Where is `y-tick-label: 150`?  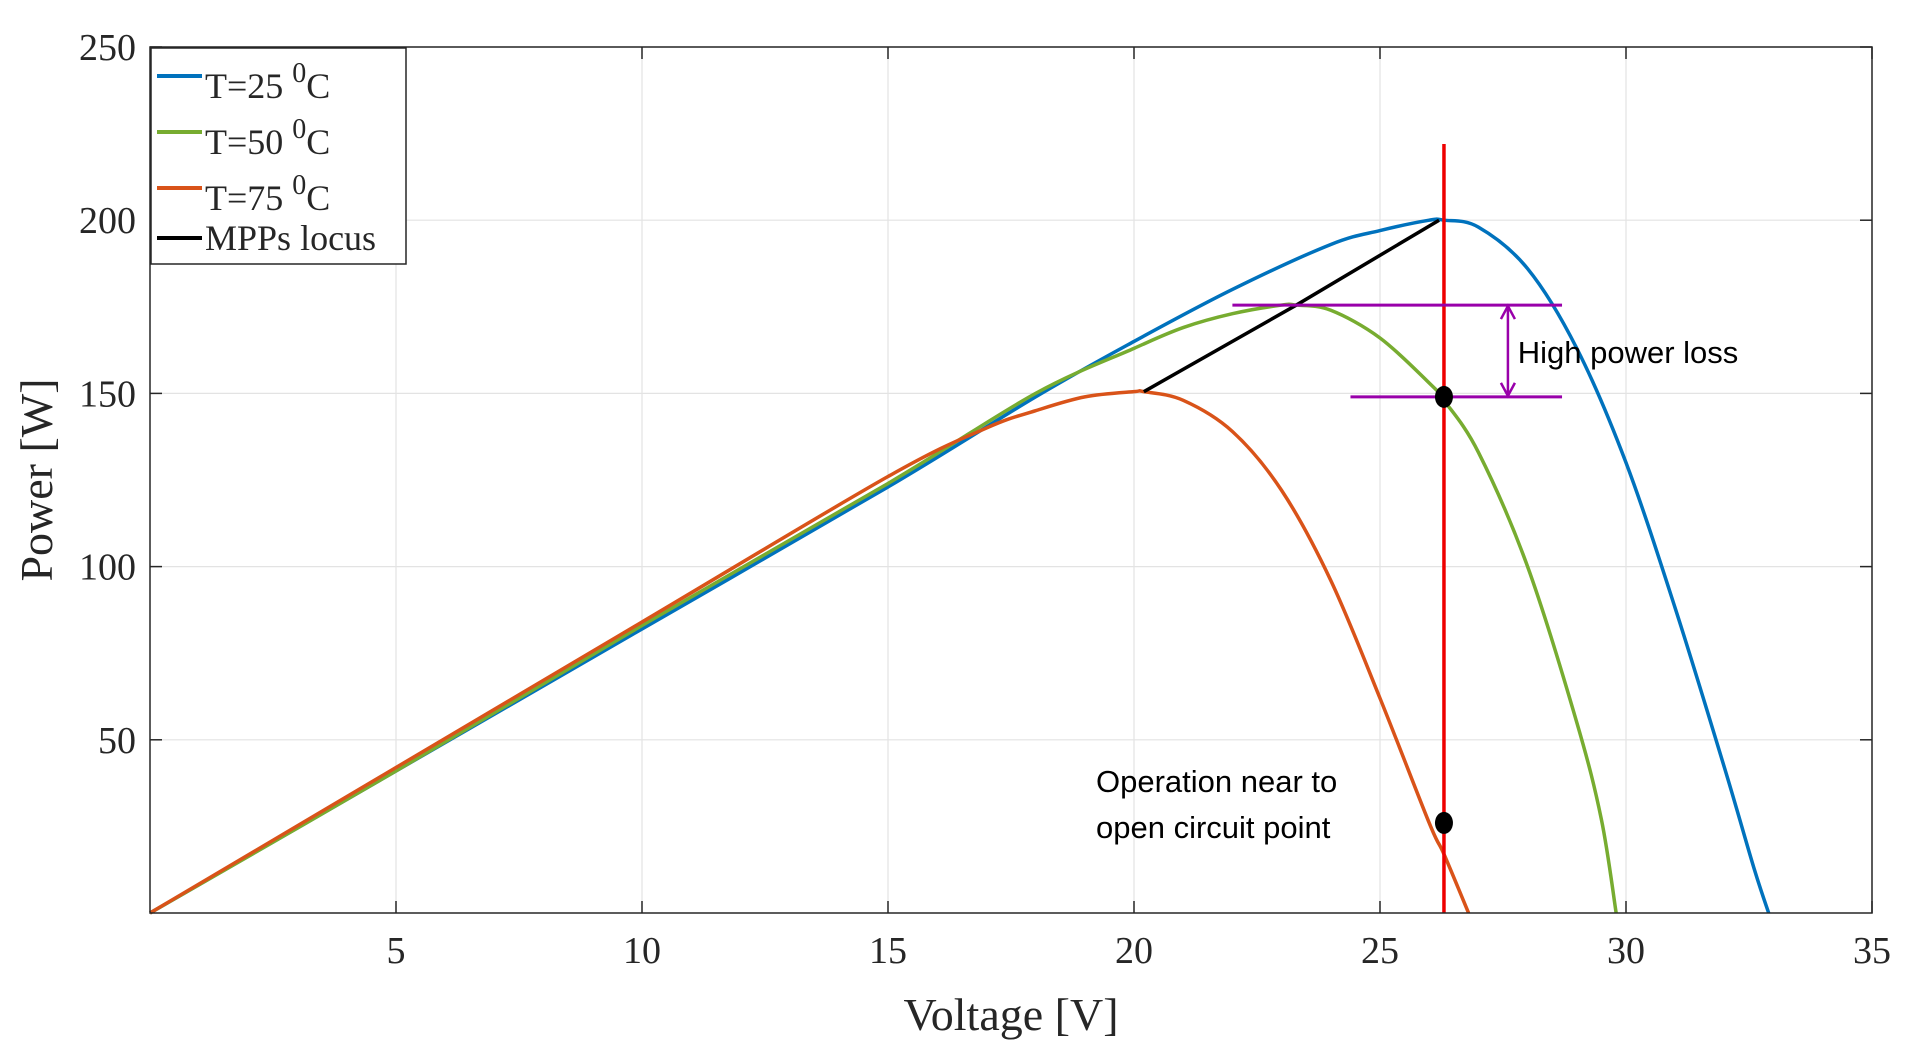 y-tick-label: 150 is located at coordinates (107, 394).